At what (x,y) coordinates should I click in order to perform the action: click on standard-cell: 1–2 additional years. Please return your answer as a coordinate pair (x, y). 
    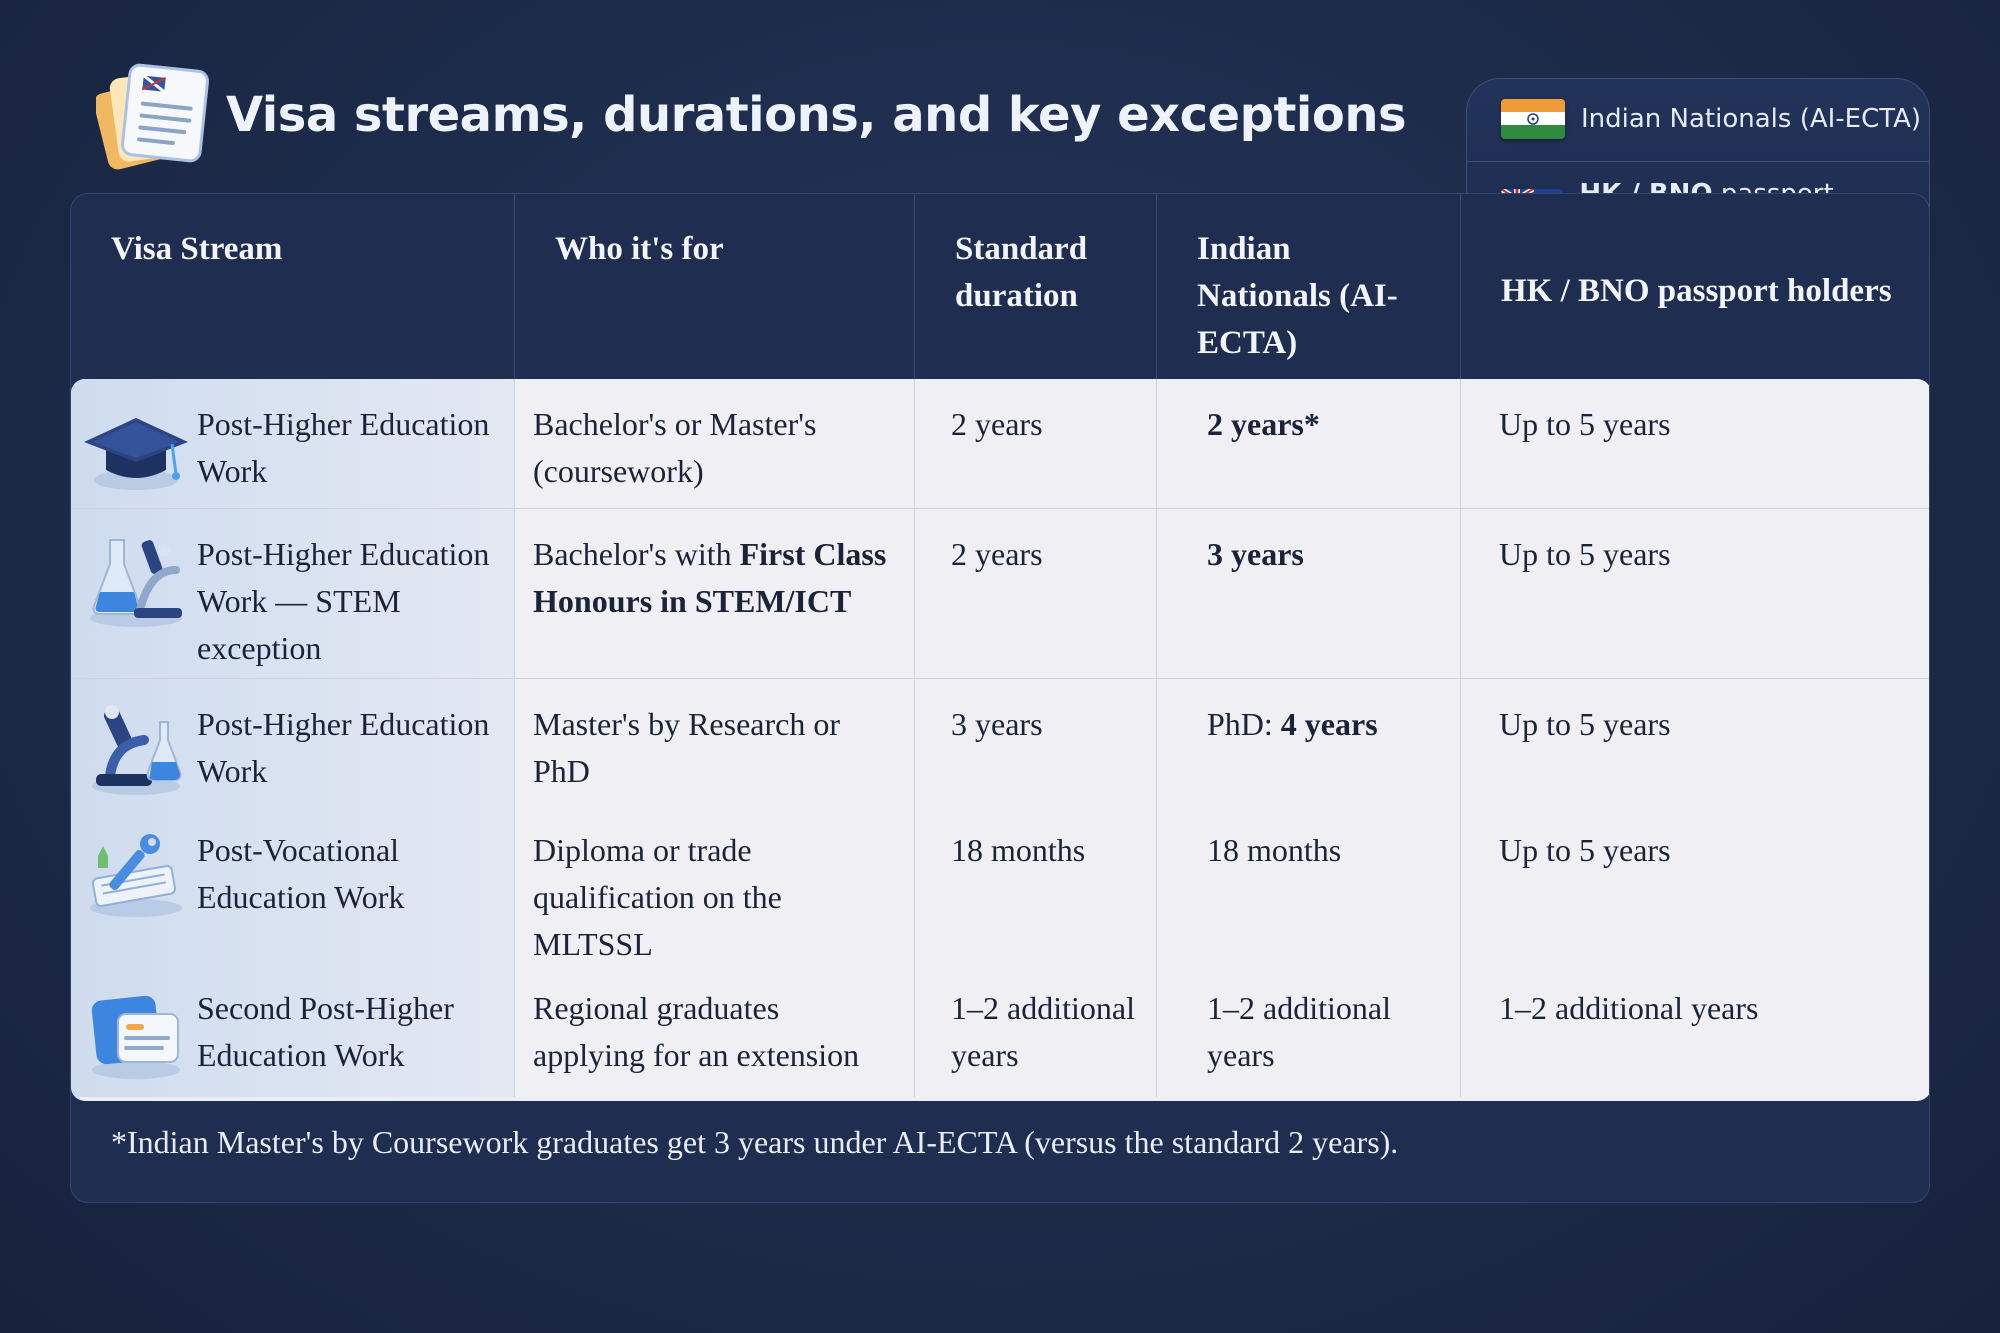
    Looking at the image, I should click on (1035, 1030).